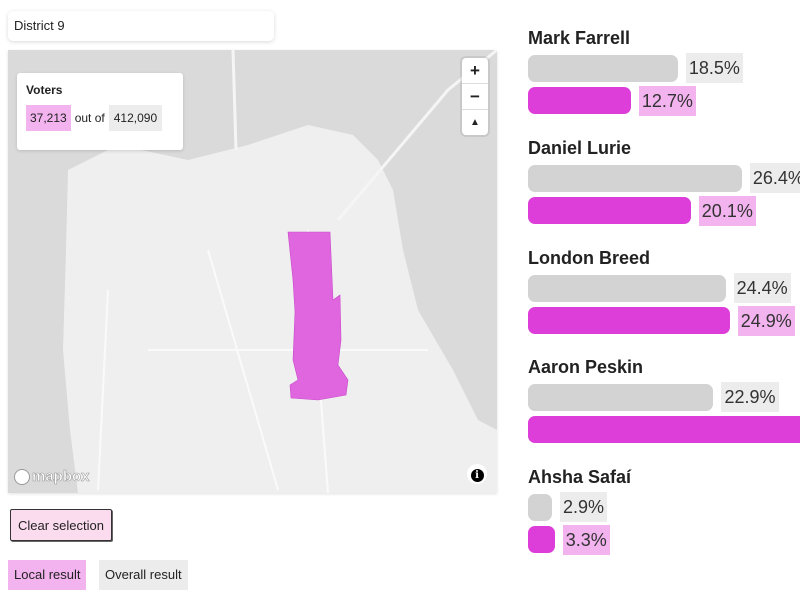 This screenshot has width=800, height=600. I want to click on candidate-name: Aaron Peskin, so click(586, 367).